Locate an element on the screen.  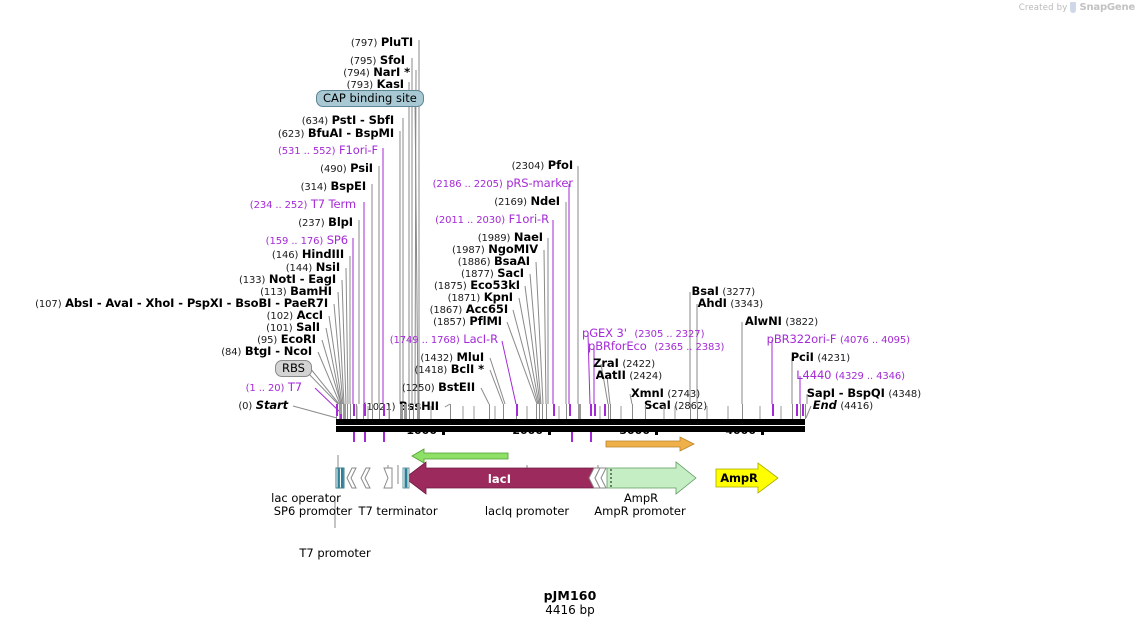
ampR-promoter-shape is located at coordinates (600, 478).